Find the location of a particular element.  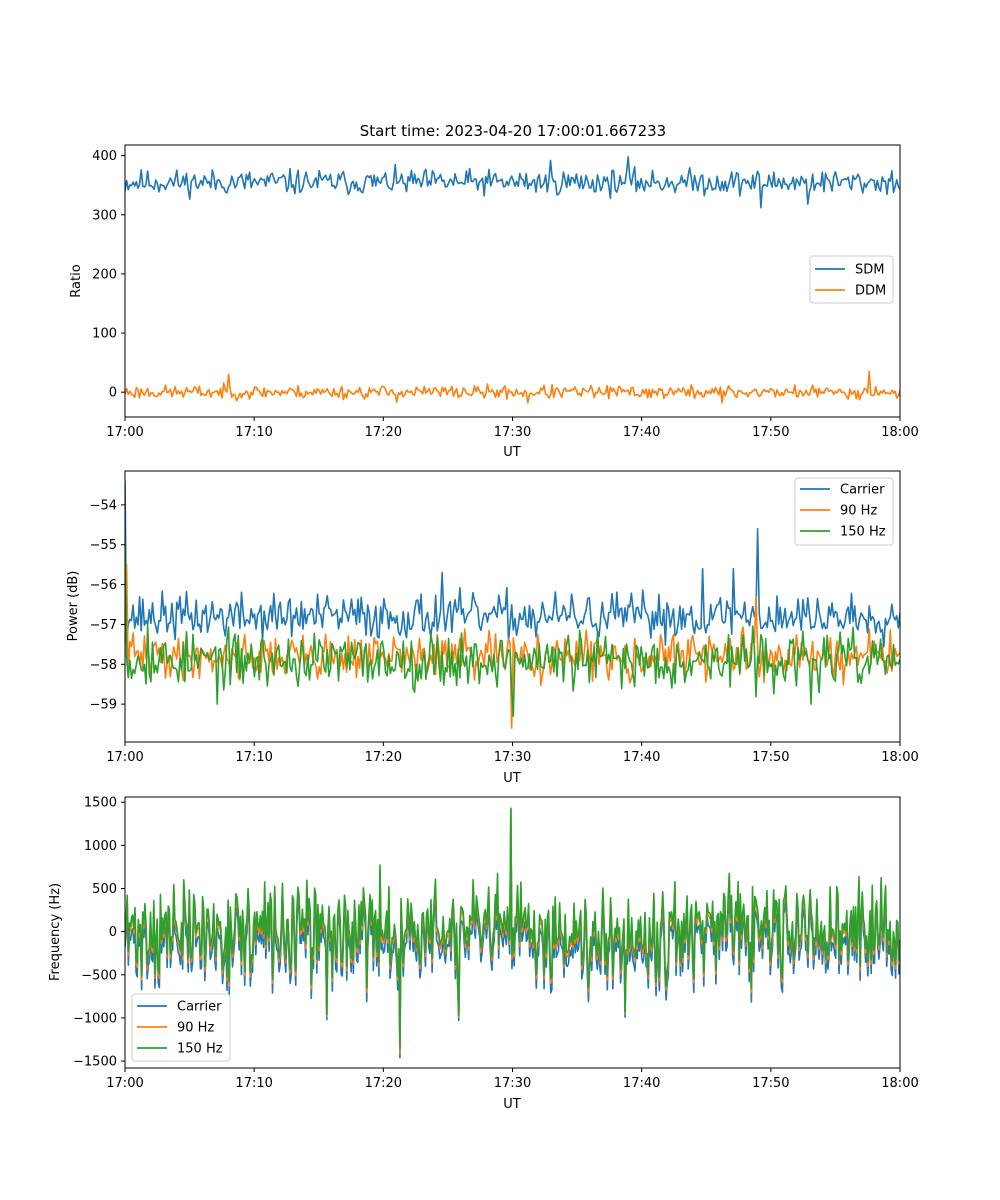

series-line-carrier is located at coordinates (512, 564).